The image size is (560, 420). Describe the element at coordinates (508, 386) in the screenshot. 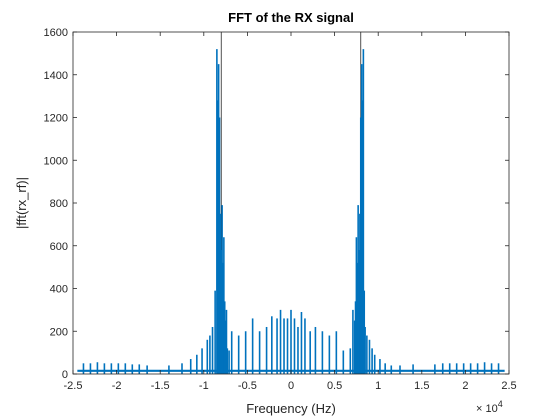

I see `x-tick-label: 2.5` at that location.